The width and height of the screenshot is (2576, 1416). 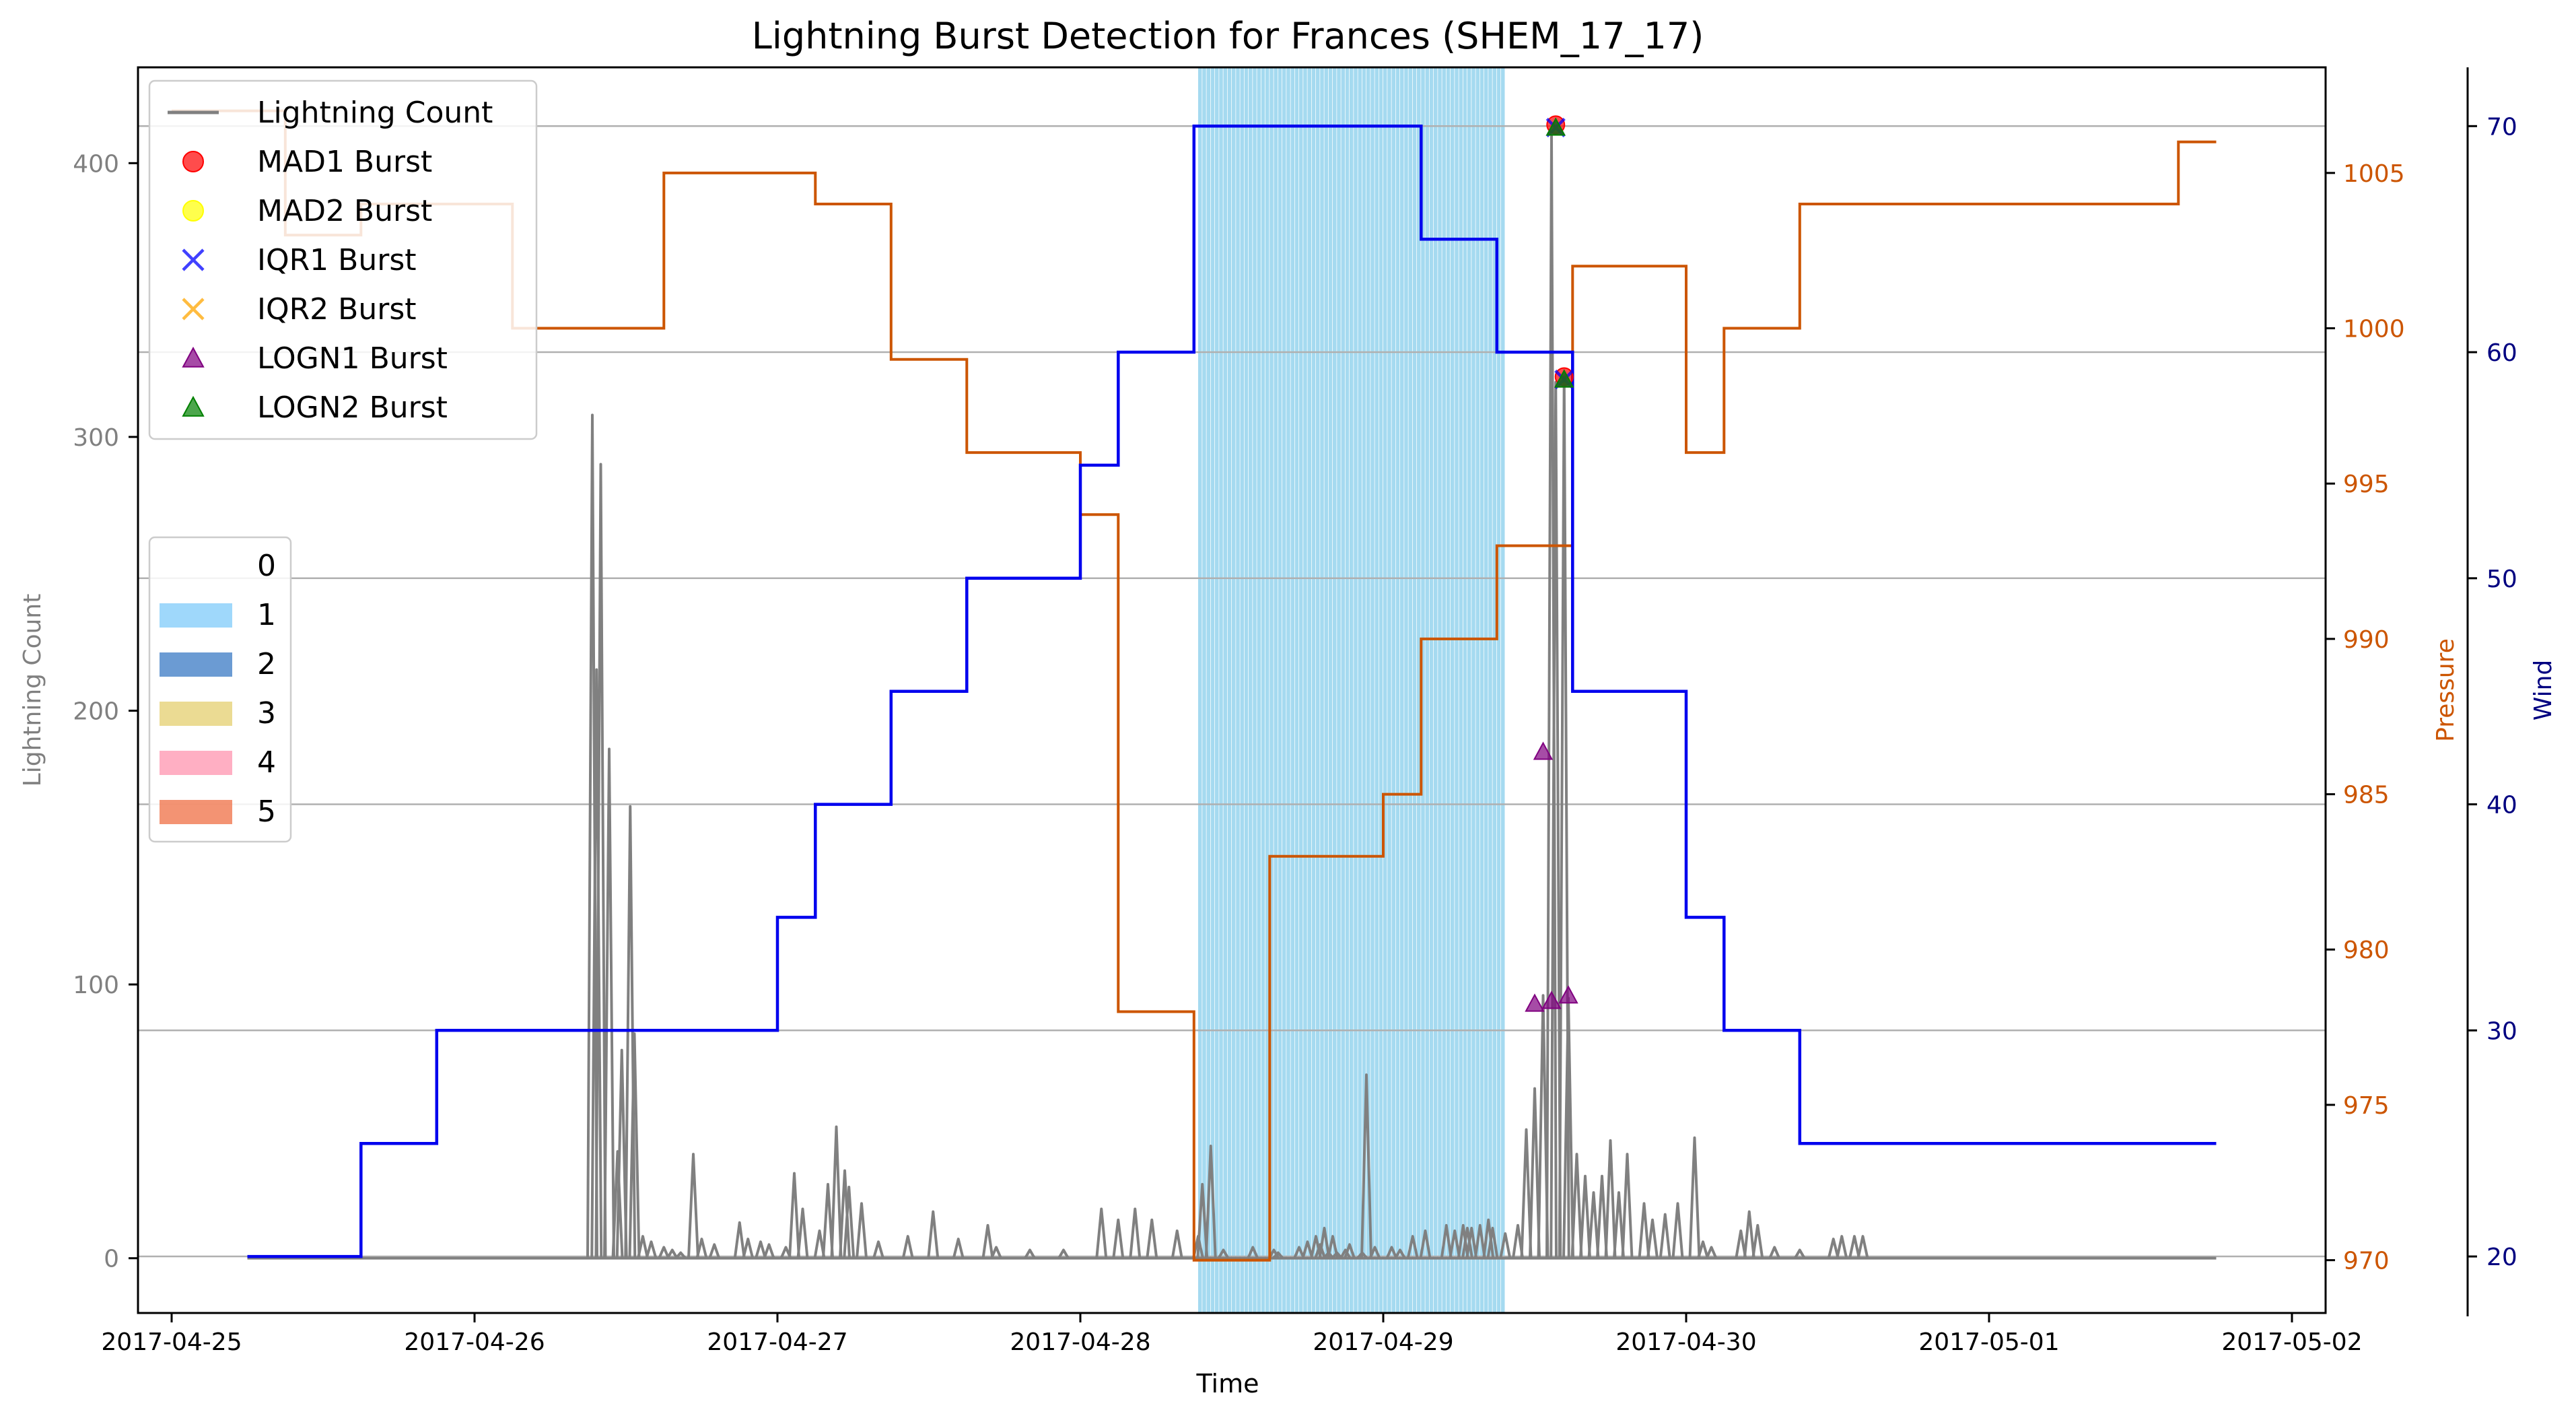 What do you see at coordinates (2366, 640) in the screenshot?
I see `pressure-tick-label: 990` at bounding box center [2366, 640].